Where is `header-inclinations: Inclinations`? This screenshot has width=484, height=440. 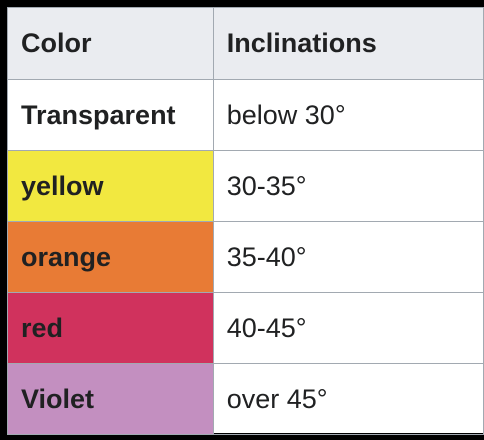
header-inclinations: Inclinations is located at coordinates (348, 43).